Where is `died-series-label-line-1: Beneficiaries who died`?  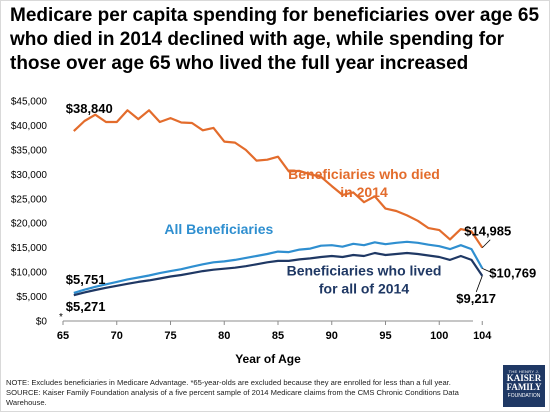 died-series-label-line-1: Beneficiaries who died is located at coordinates (364, 174).